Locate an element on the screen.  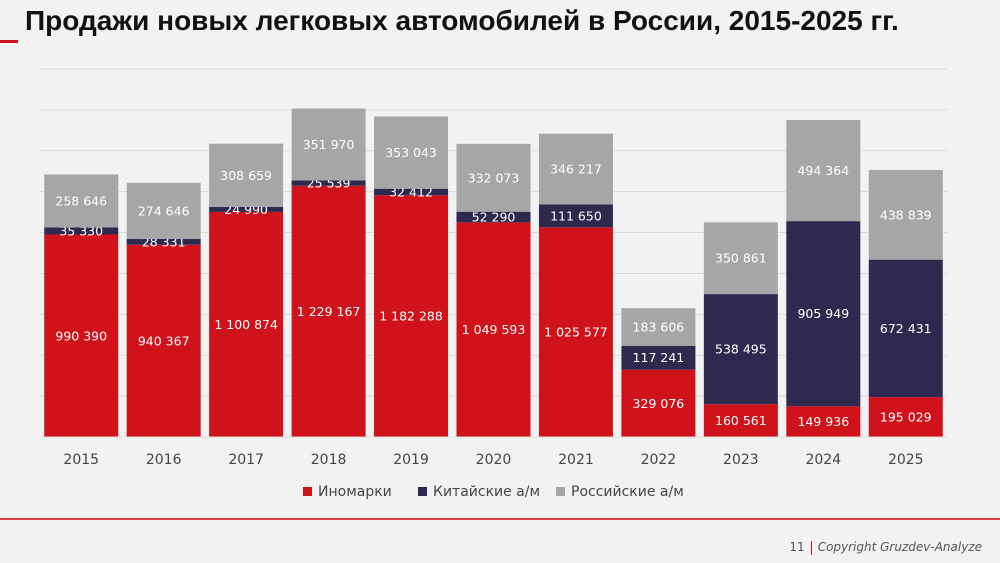
legend-label: Российские а/м is located at coordinates (627, 492).